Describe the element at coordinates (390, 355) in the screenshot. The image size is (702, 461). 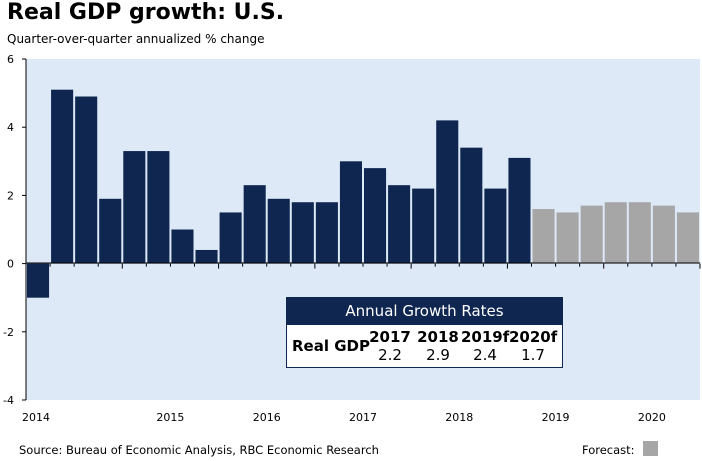
I see `annual-value: 2.2` at that location.